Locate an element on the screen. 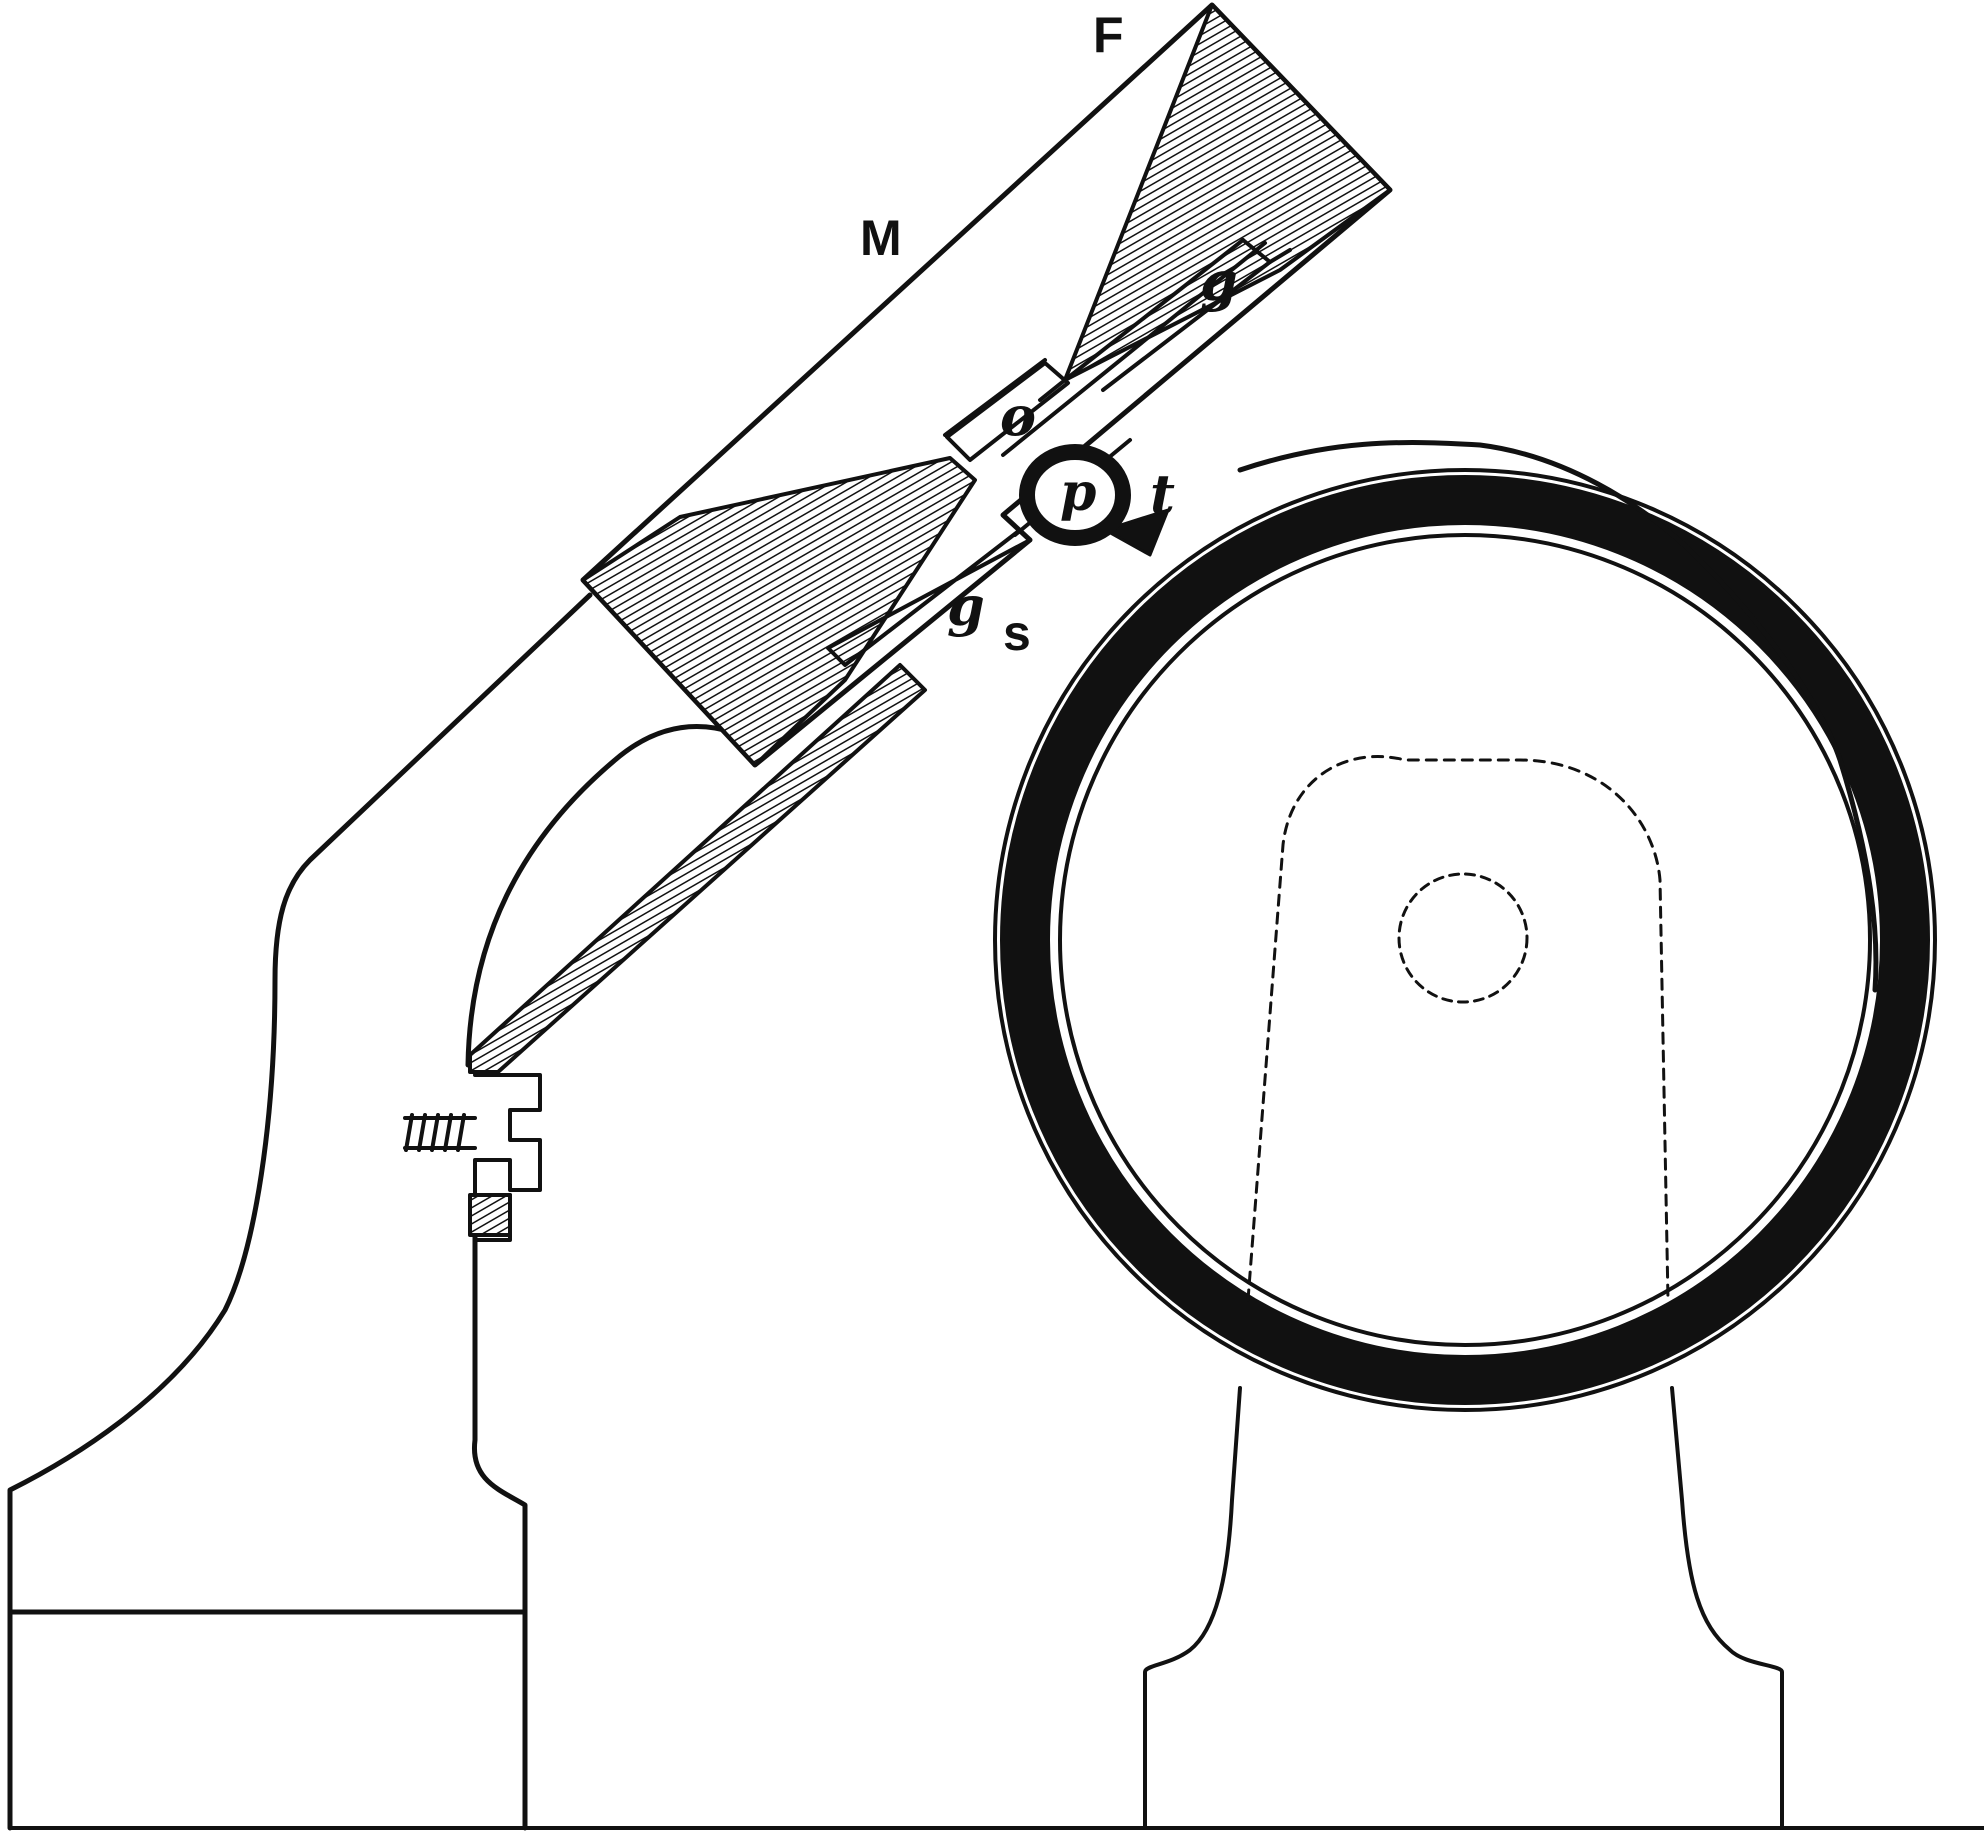 The image size is (1984, 1842). slot-o-box is located at coordinates (1007, 411).